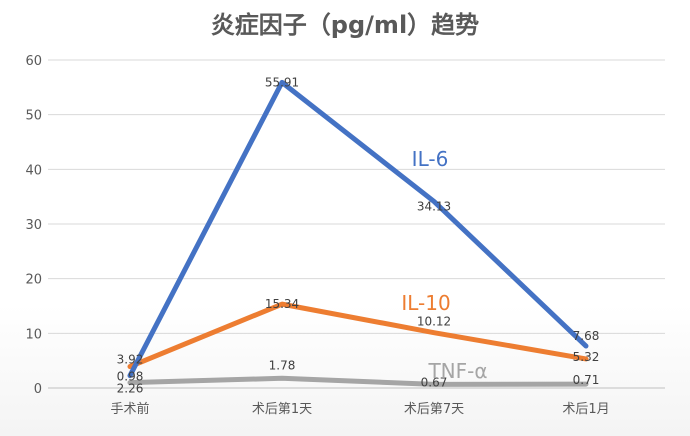 Image resolution: width=690 pixels, height=436 pixels. What do you see at coordinates (430, 159) in the screenshot?
I see `series-name-label: IL-6` at bounding box center [430, 159].